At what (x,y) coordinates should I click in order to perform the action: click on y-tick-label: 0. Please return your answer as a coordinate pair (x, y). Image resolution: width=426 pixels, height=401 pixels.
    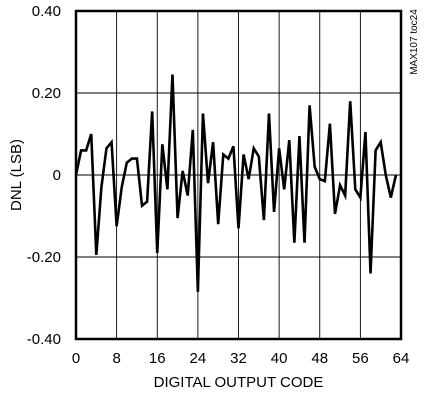
    Looking at the image, I should click on (57, 175).